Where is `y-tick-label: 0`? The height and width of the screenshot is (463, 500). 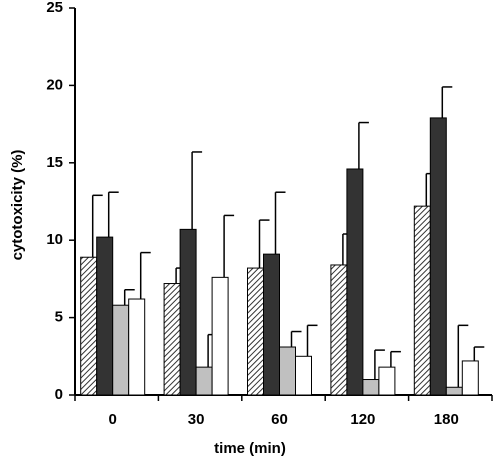 y-tick-label: 0 is located at coordinates (59, 394).